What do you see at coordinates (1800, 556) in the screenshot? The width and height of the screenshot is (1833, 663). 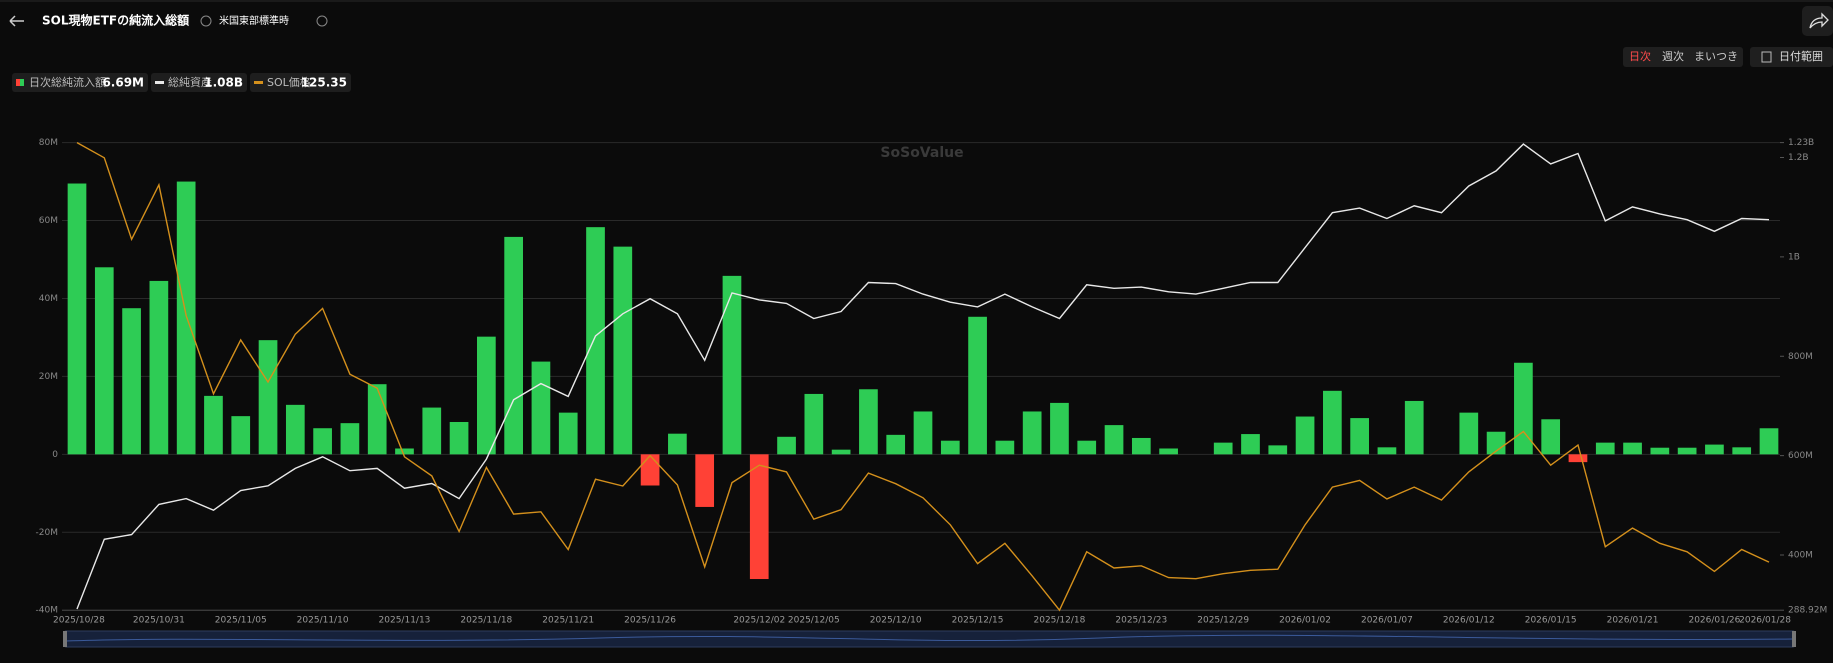 I see `y2-tick-label: 400M` at bounding box center [1800, 556].